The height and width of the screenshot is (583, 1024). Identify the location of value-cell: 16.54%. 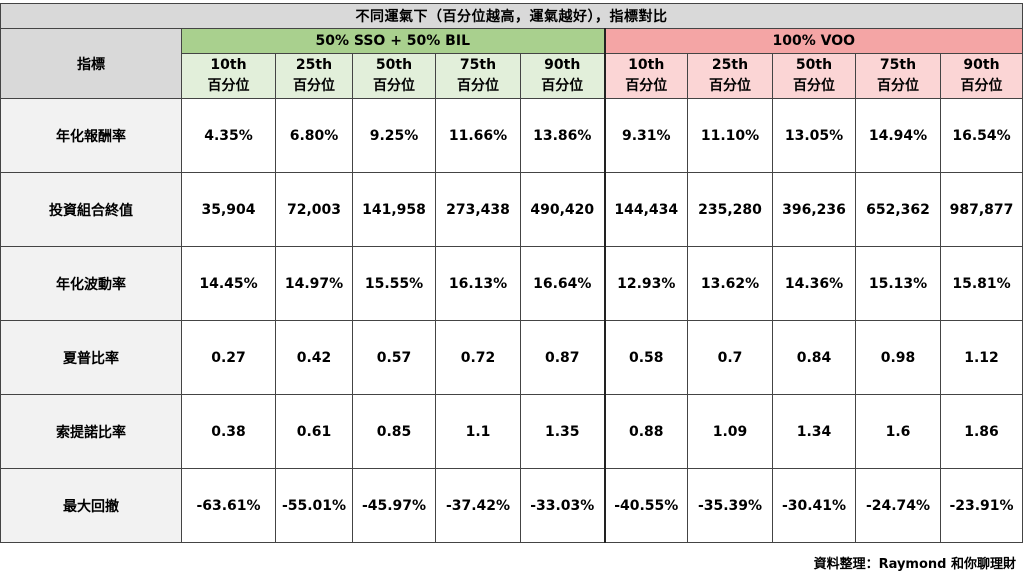
(981, 135).